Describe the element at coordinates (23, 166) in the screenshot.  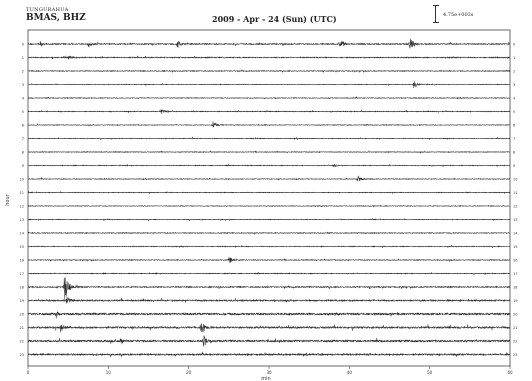
I see `hour-tick-label: 9` at that location.